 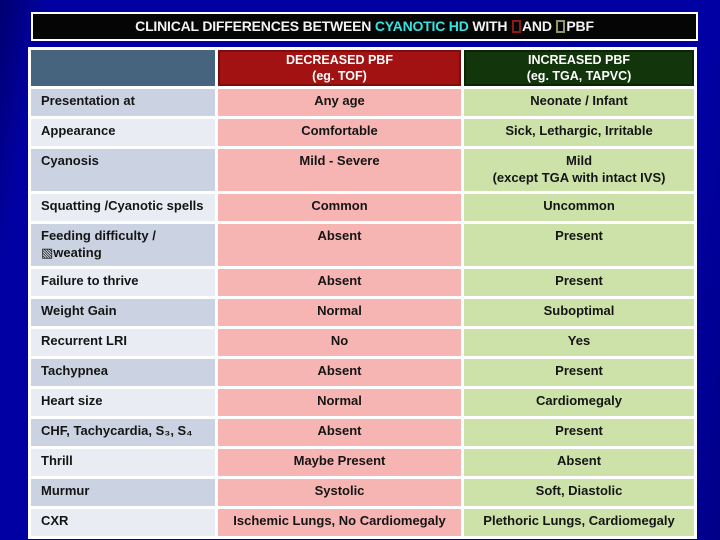 I want to click on title-highlight: CYANOTIC HD, so click(x=421, y=26).